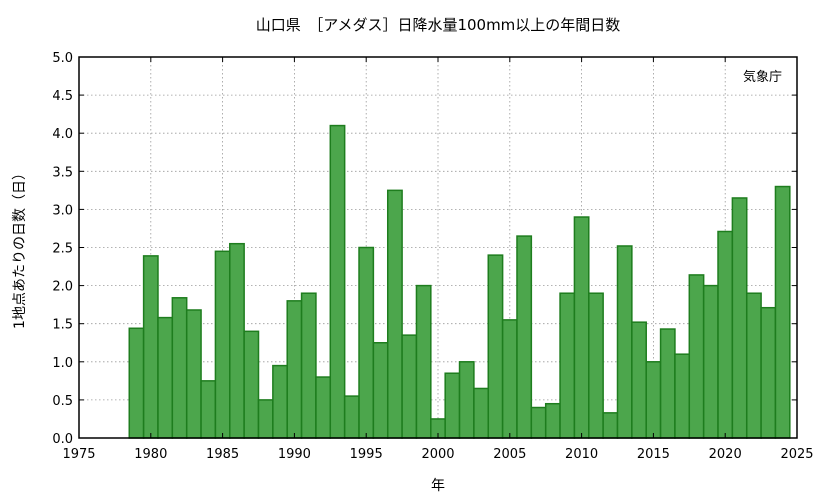  What do you see at coordinates (782, 312) in the screenshot?
I see `bar-2024` at bounding box center [782, 312].